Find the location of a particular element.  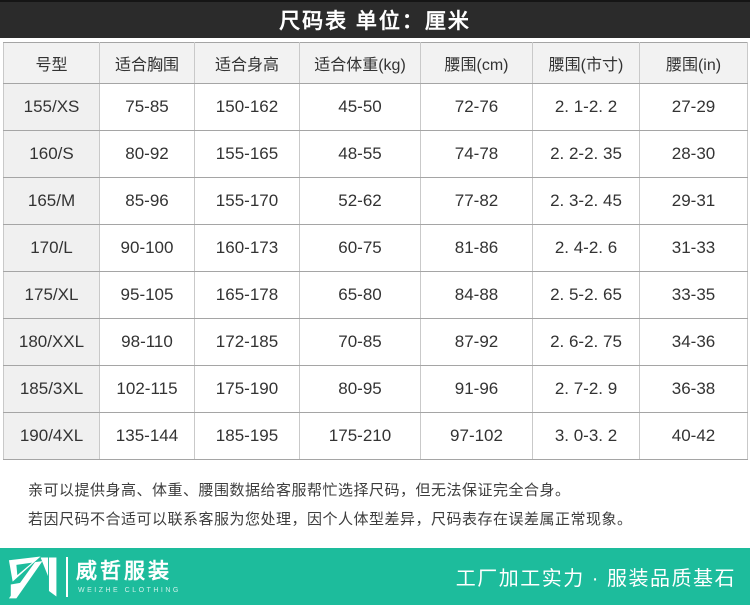

size-label-cell: 165/M is located at coordinates (51, 201).